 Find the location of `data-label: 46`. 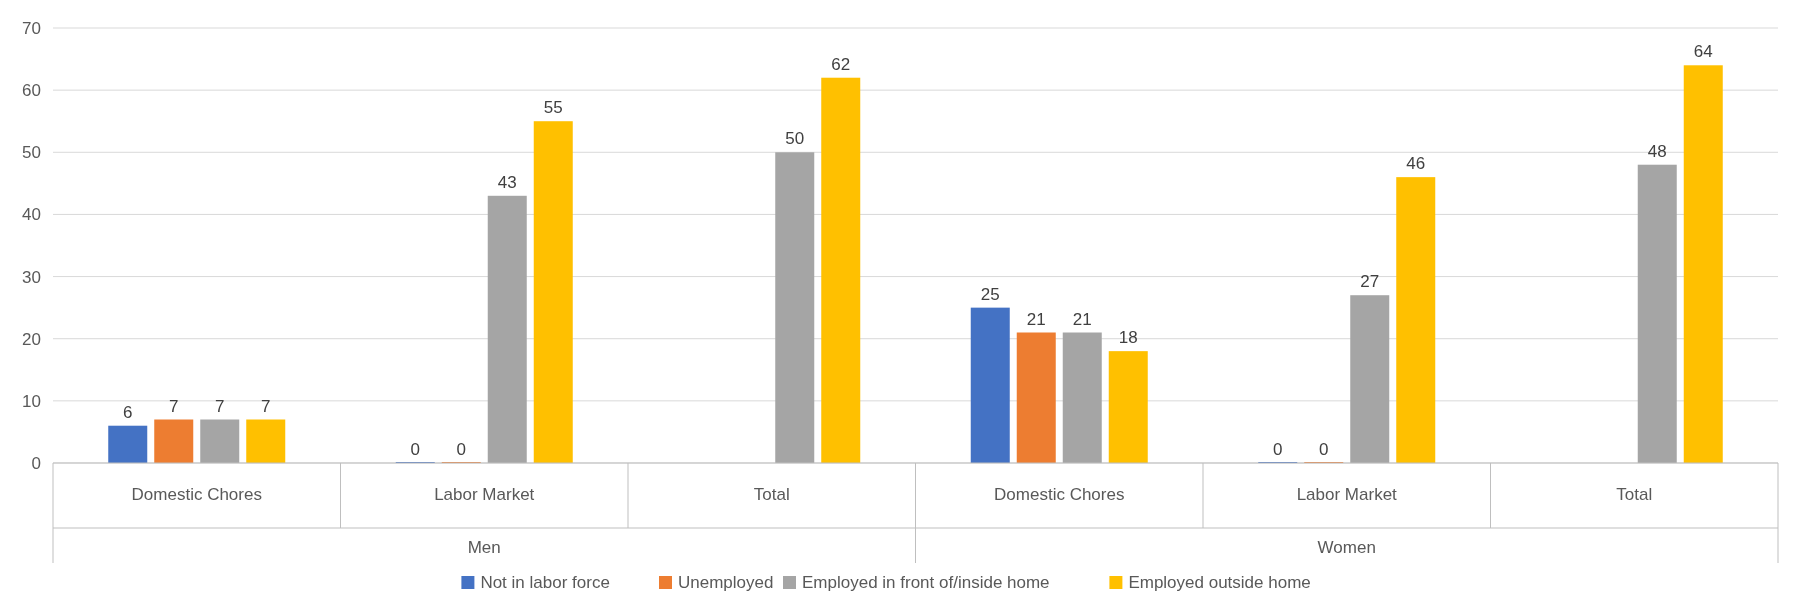

data-label: 46 is located at coordinates (1416, 164).